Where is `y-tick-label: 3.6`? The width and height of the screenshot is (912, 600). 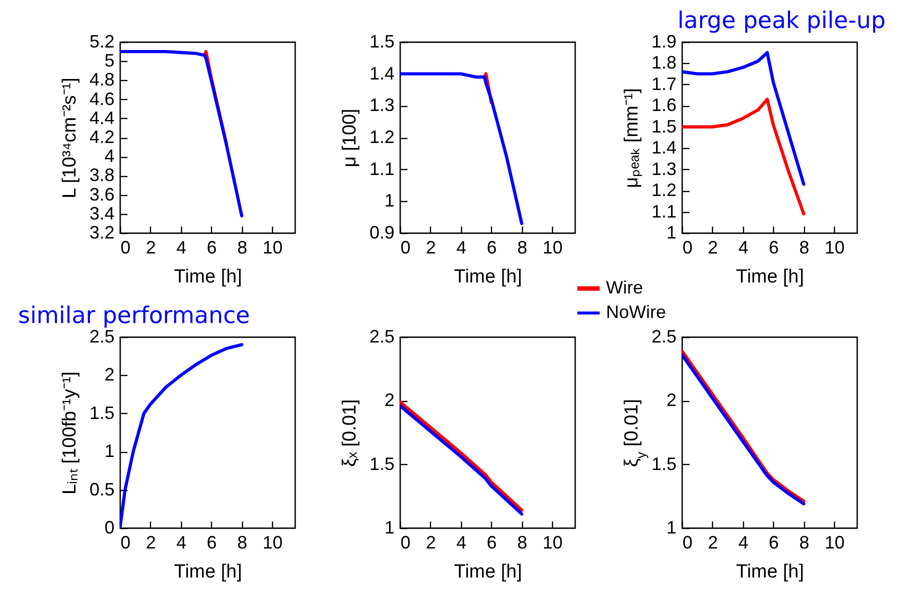 y-tick-label: 3.6 is located at coordinates (101, 194).